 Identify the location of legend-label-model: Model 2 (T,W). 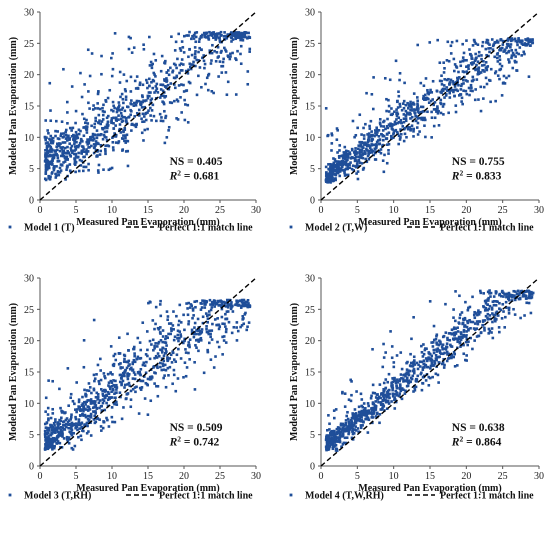
(336, 228).